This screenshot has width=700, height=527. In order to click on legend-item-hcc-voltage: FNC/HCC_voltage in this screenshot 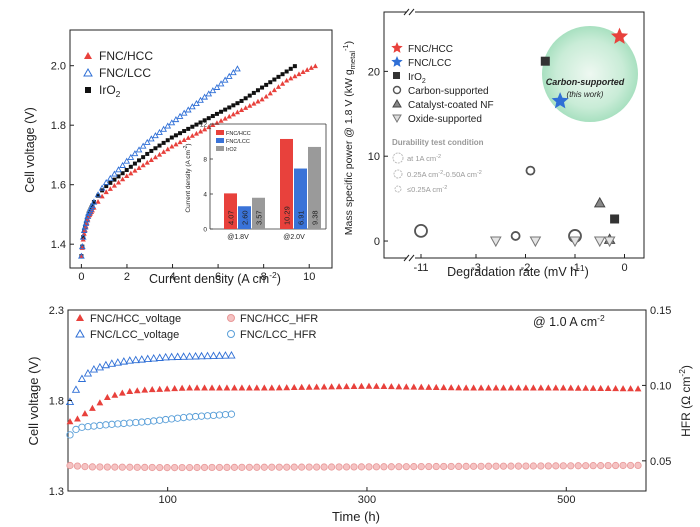, I will do `click(128, 319)`.